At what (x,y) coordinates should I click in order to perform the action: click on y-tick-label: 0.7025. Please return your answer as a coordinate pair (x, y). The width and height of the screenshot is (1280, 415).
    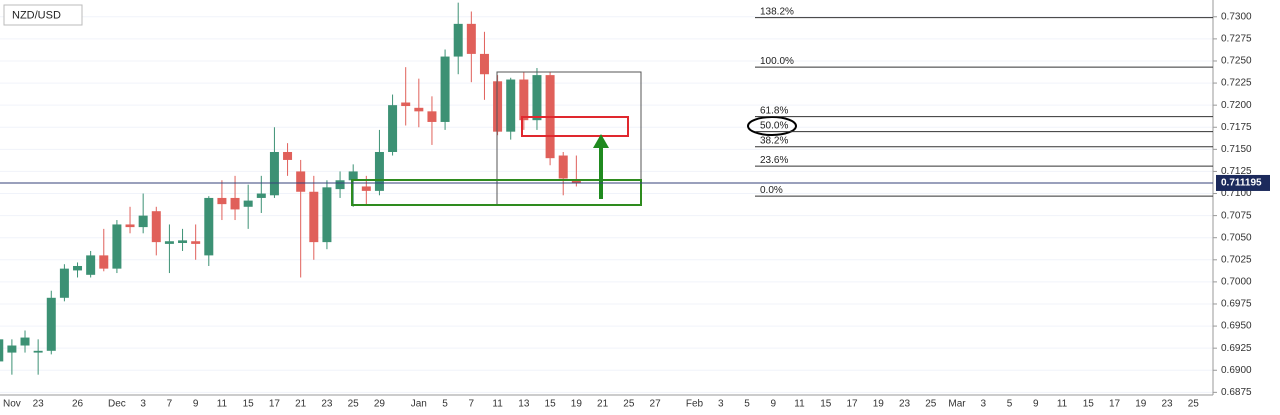
    Looking at the image, I should click on (1236, 259).